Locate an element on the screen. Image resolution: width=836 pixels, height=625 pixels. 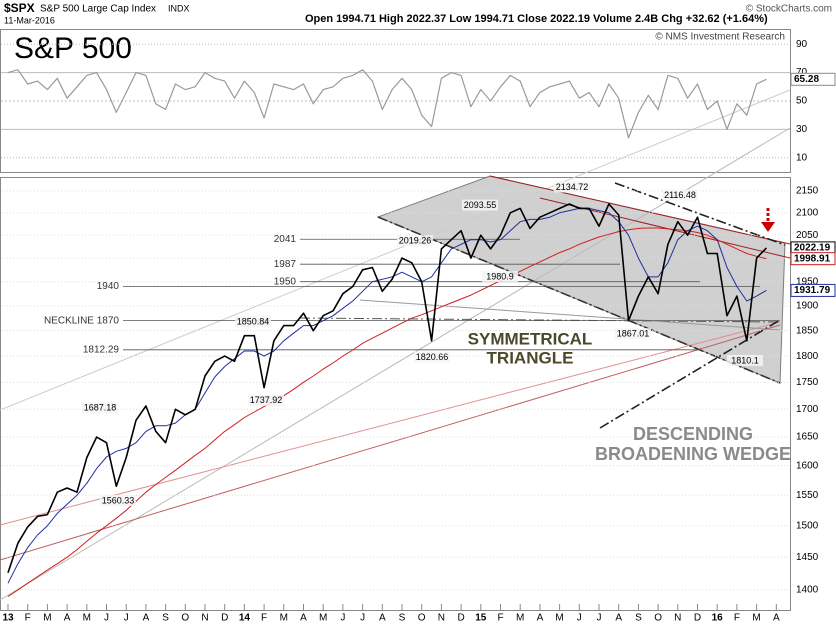
y-tick-label: 1900 is located at coordinates (807, 305).